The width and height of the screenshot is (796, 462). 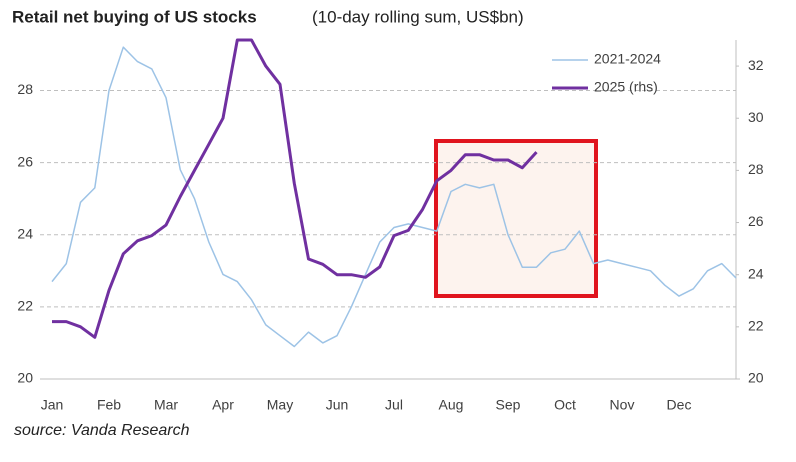 What do you see at coordinates (25, 233) in the screenshot?
I see `y-tick-label: 24` at bounding box center [25, 233].